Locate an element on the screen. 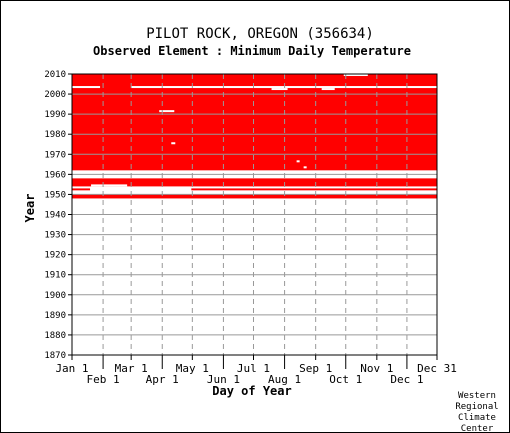 This screenshot has width=510, height=433. y-axis-title: Year is located at coordinates (30, 208).